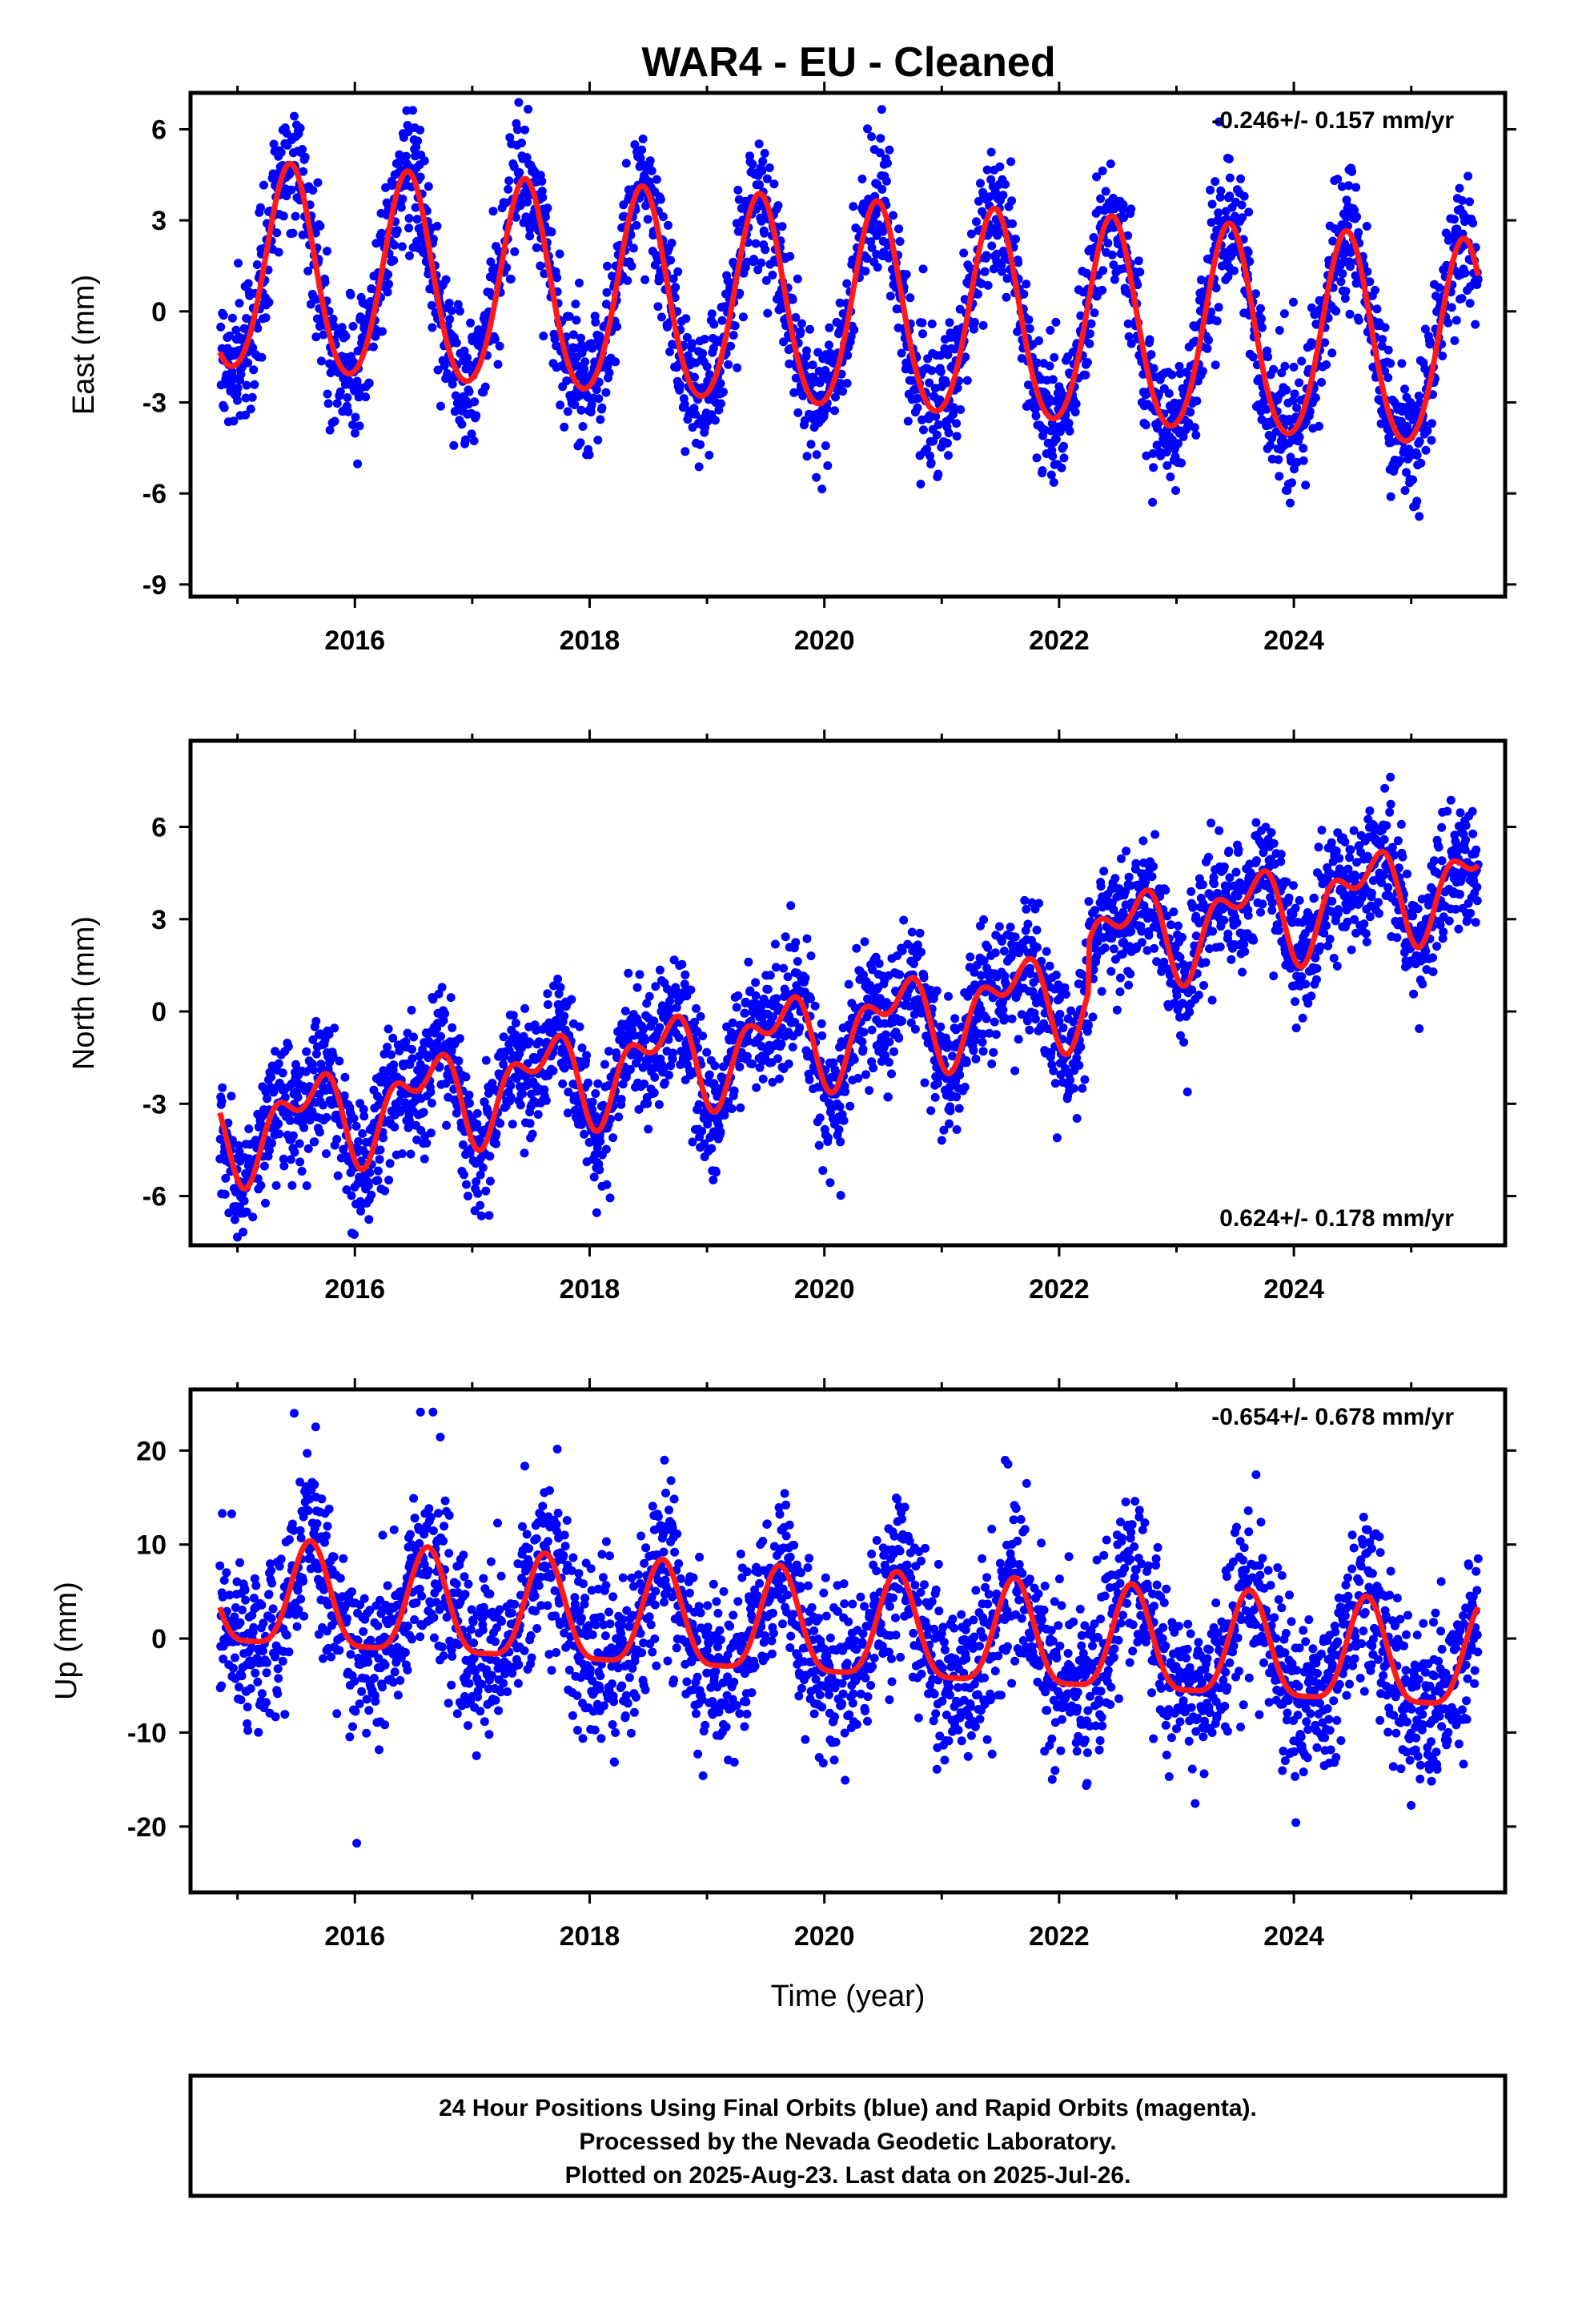 The width and height of the screenshot is (1582, 2324). What do you see at coordinates (848, 62) in the screenshot?
I see `chart-title: WAR4 - EU - Cleaned` at bounding box center [848, 62].